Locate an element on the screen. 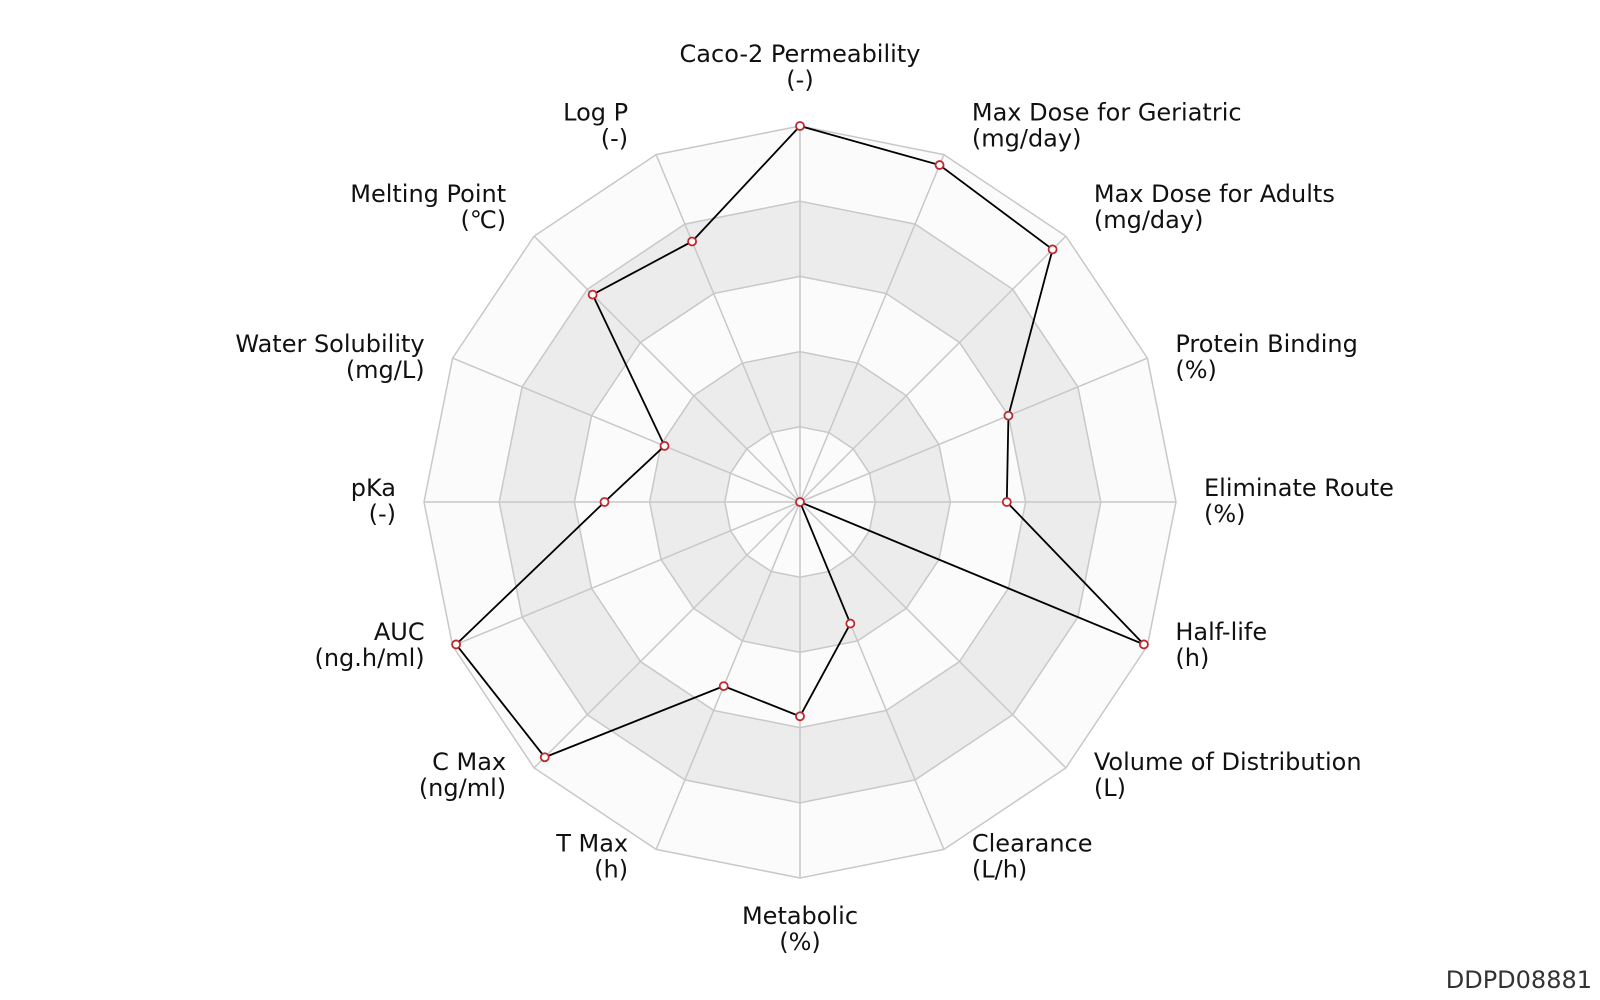  axis-label: C Max (ng/ml) is located at coordinates (462, 775).